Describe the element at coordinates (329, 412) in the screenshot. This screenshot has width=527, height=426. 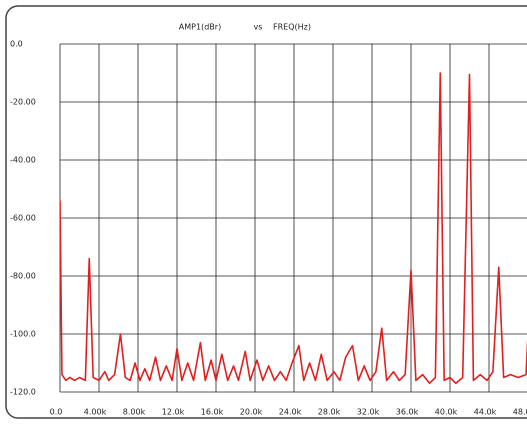
I see `x-tick-label: 28.0k` at that location.